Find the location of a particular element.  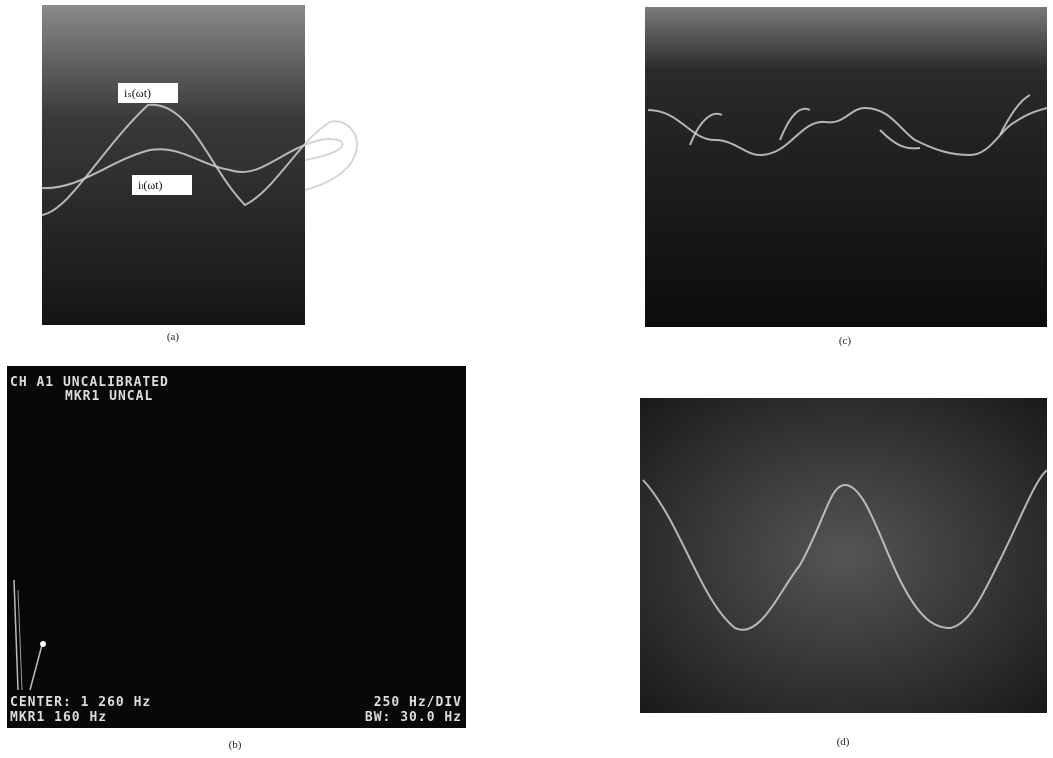

screen-text: CENTER: 1 260 Hz is located at coordinates (80, 702).